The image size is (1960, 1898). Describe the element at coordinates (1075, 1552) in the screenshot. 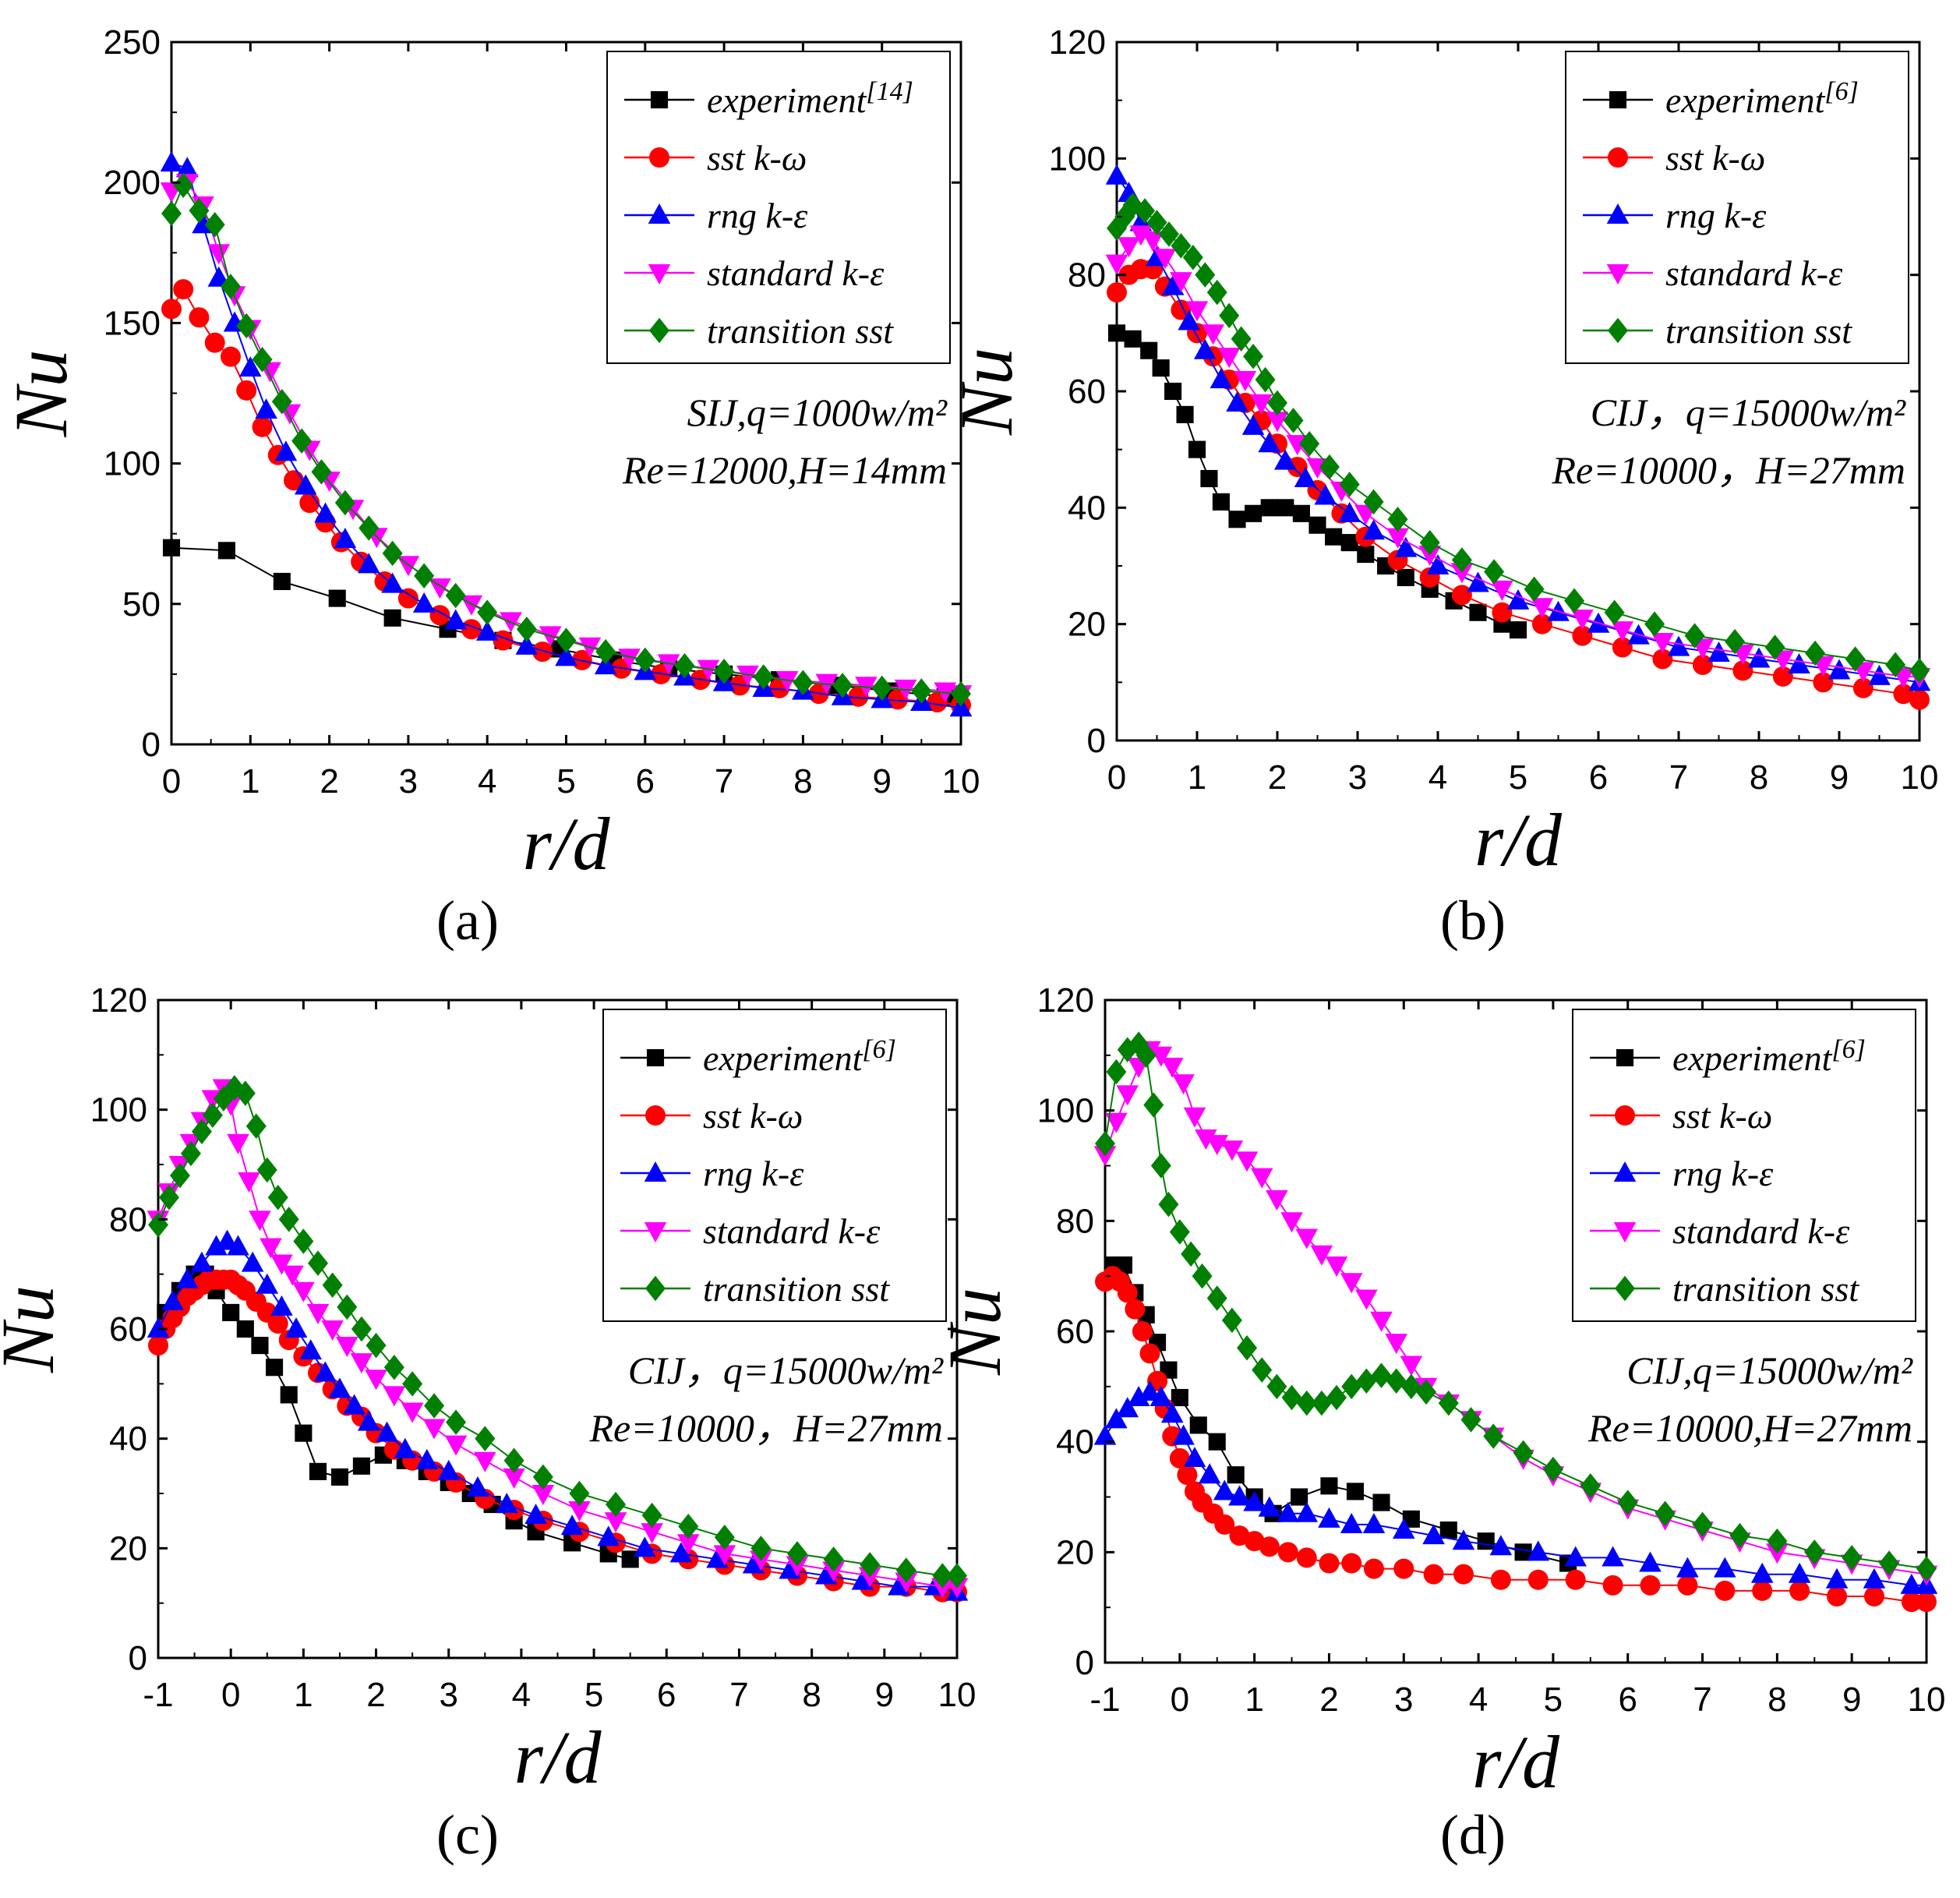

I see `y-tick-label: 20` at that location.